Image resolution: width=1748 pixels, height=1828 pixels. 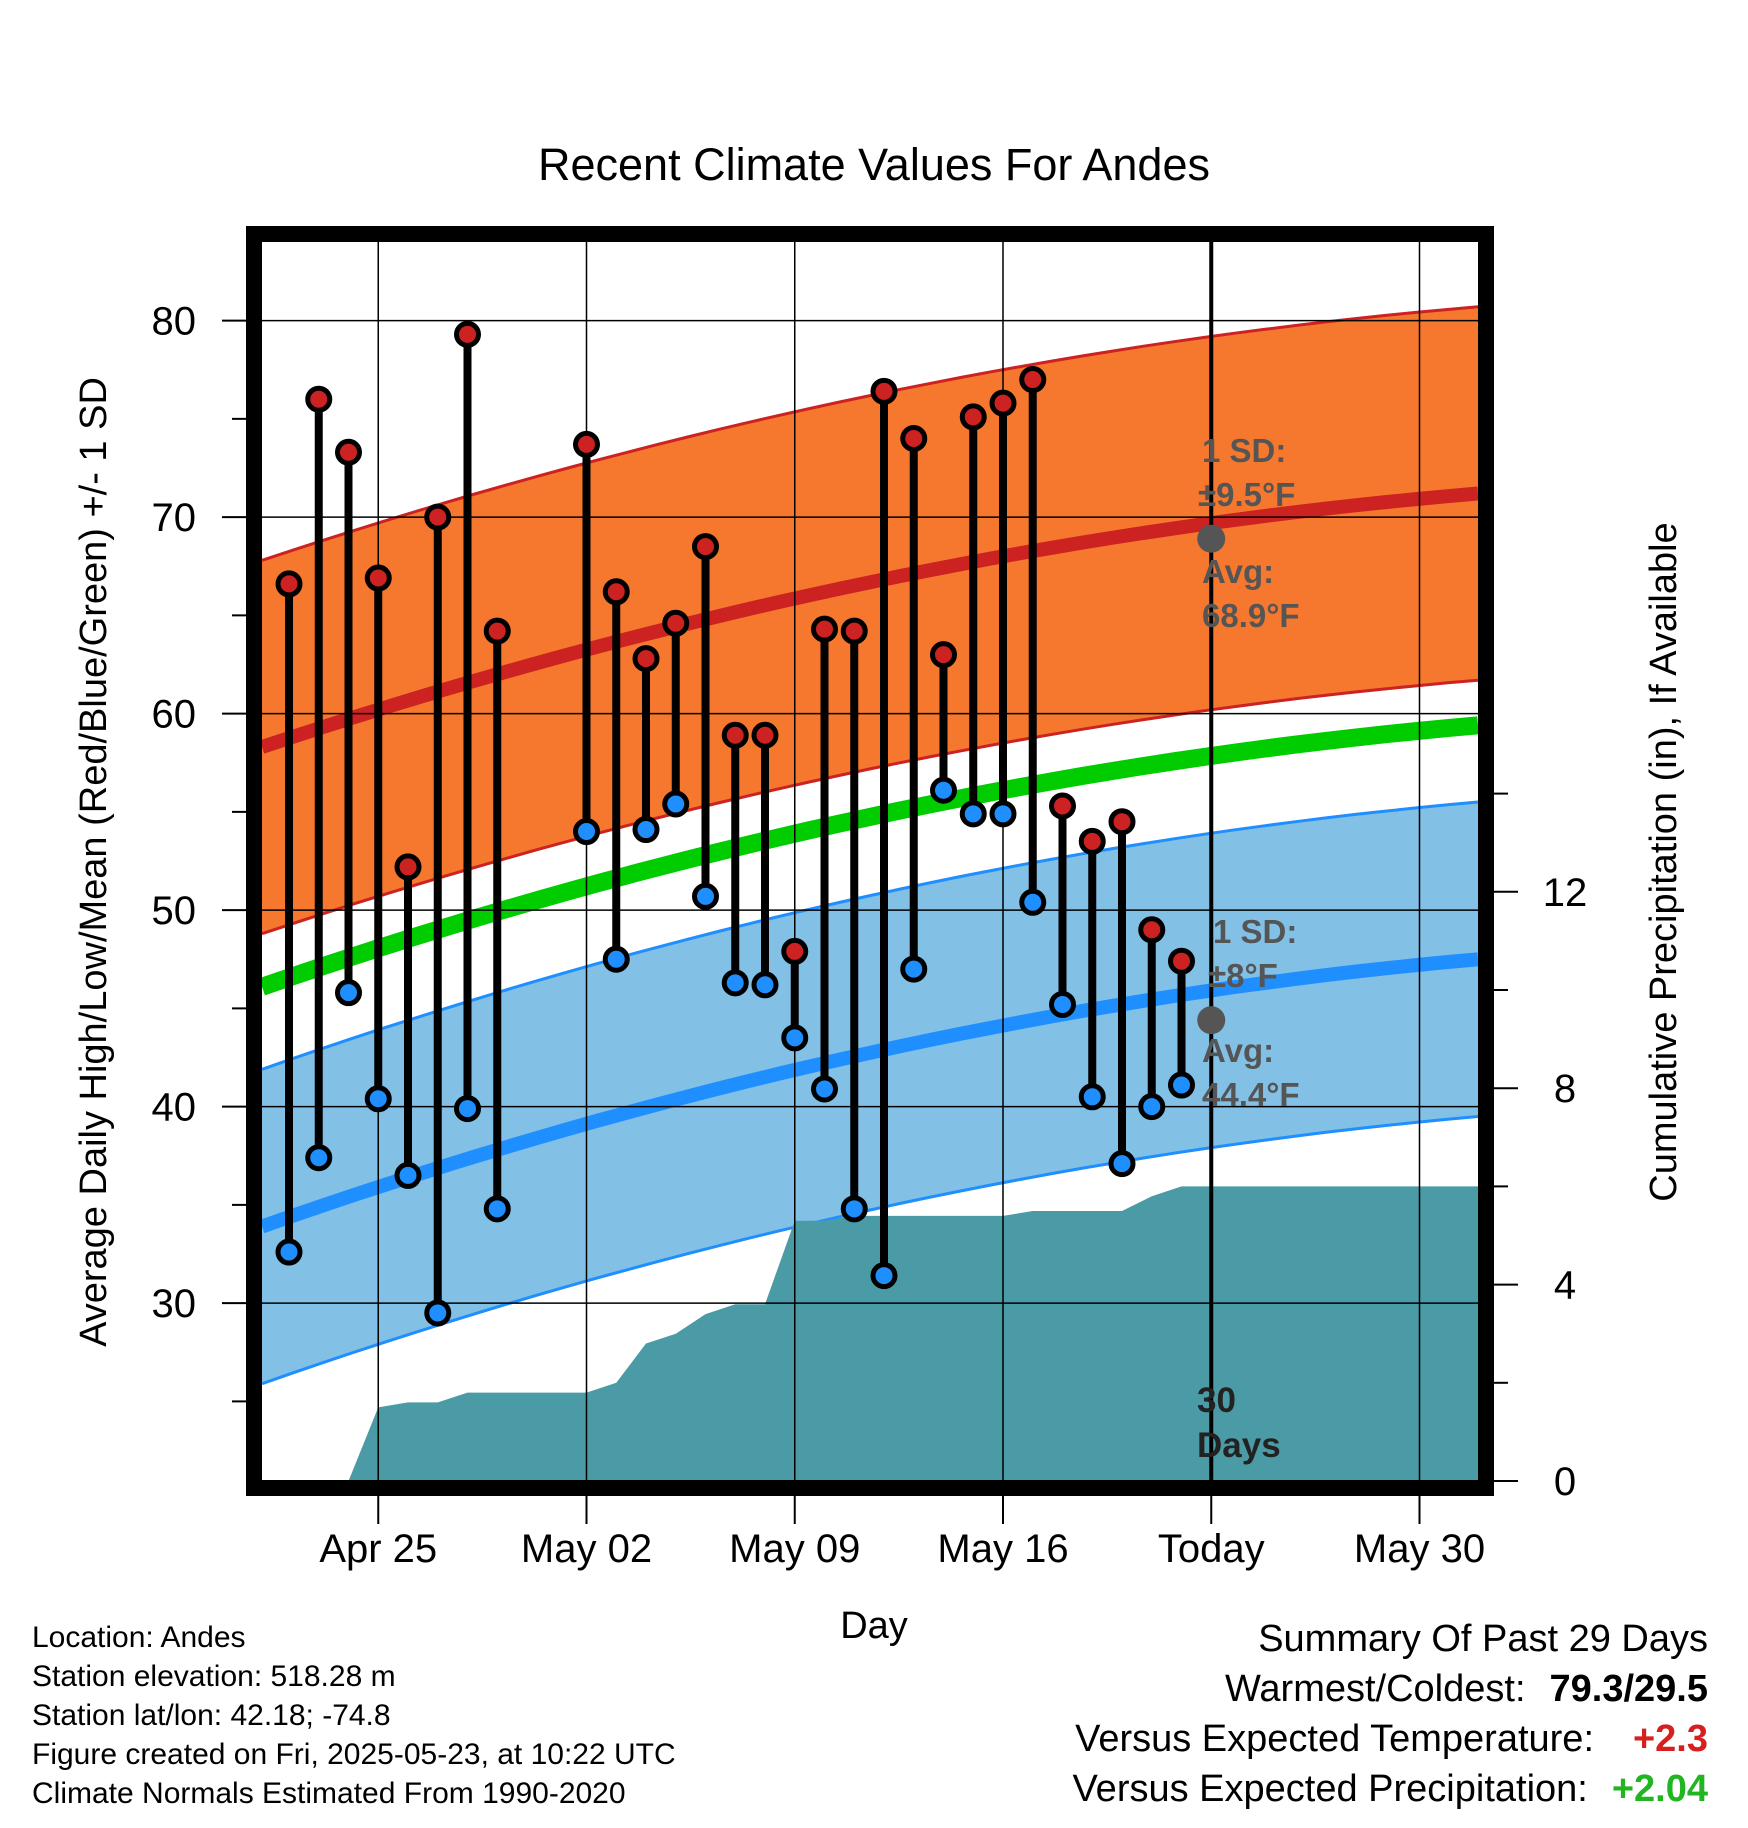 I want to click on high-avg-value: 68.9°F, so click(x=1251, y=615).